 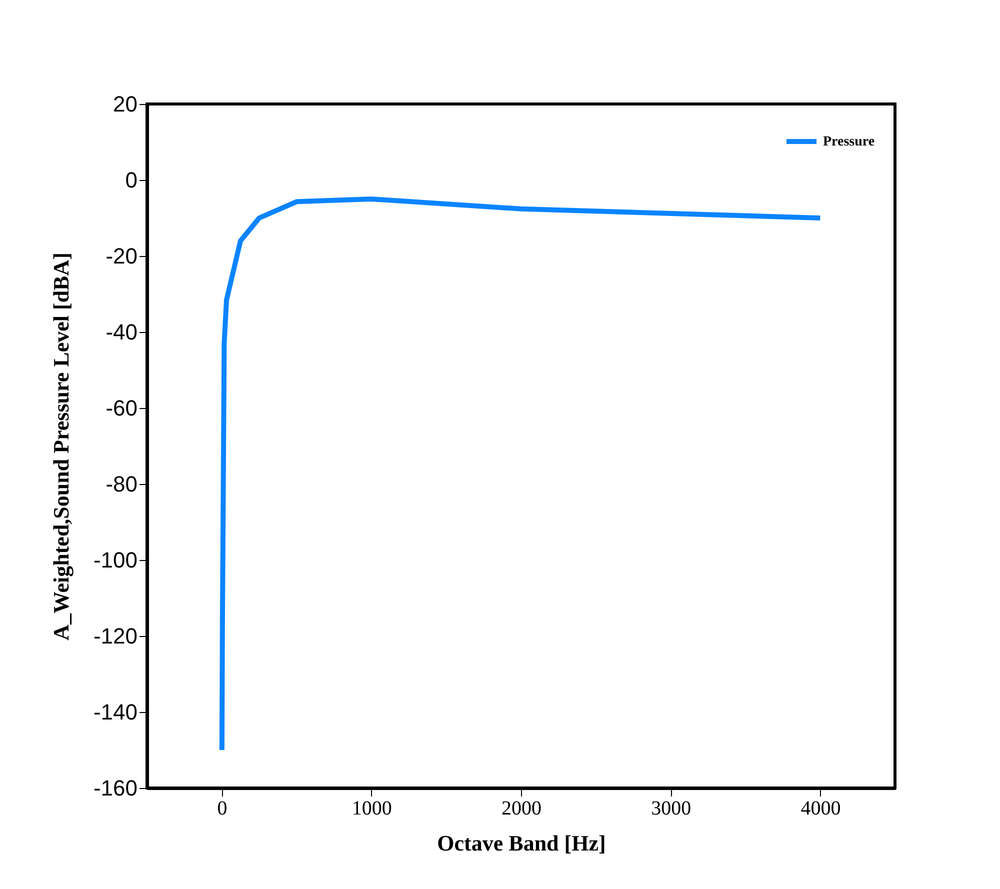 I want to click on y-tick-label: -160, so click(x=115, y=788).